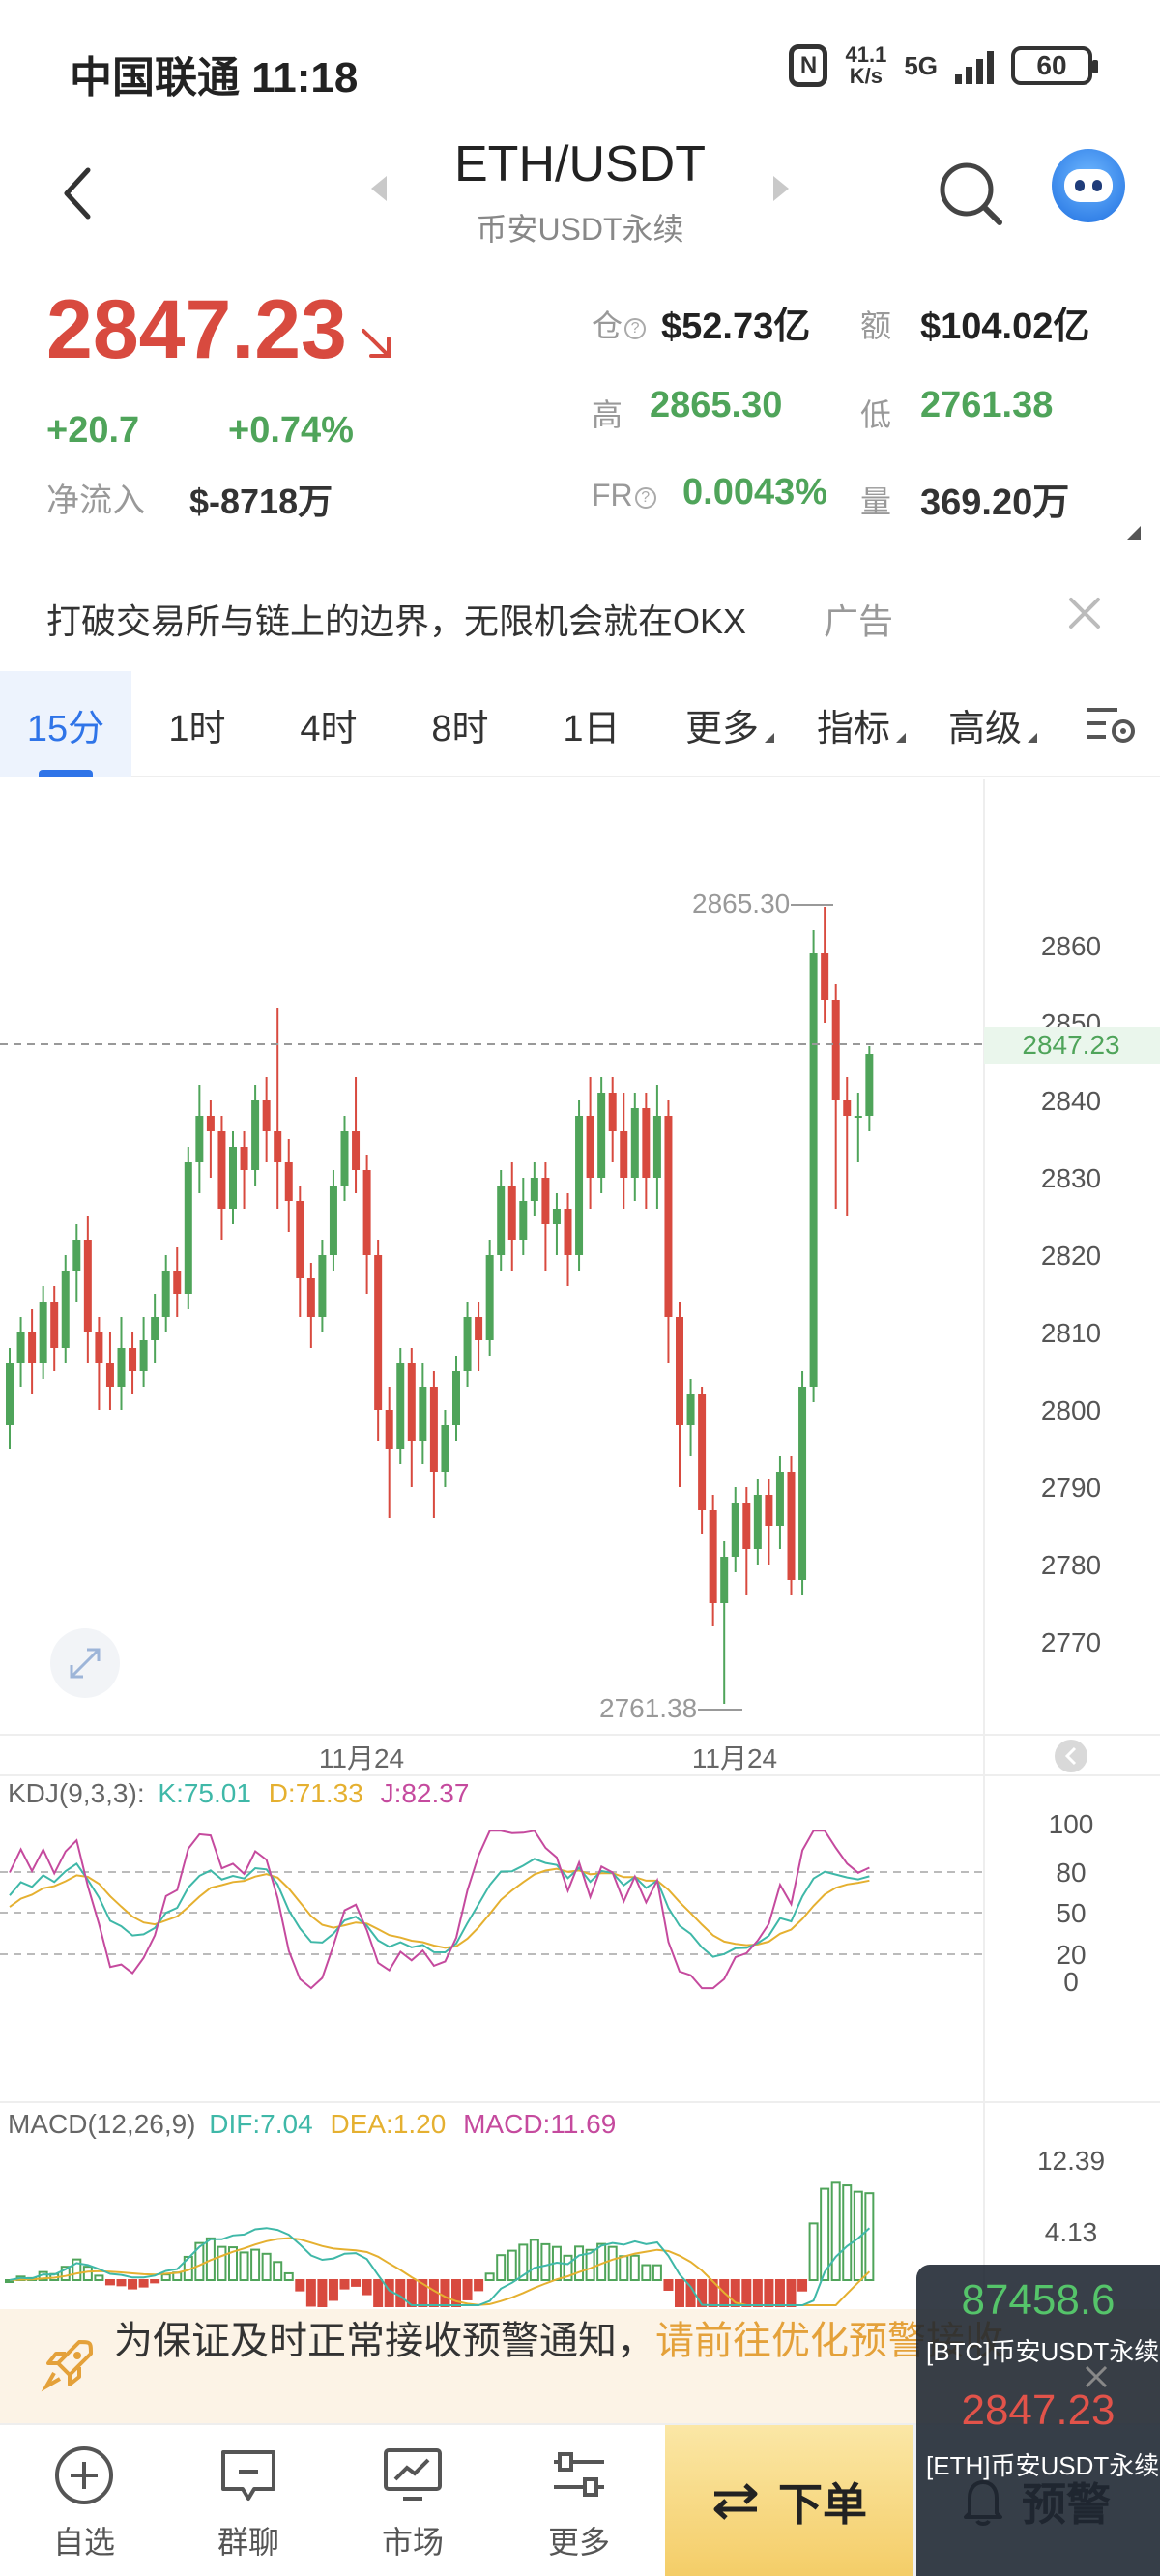 Image resolution: width=1160 pixels, height=2576 pixels. What do you see at coordinates (1088, 185) in the screenshot?
I see `assistant-robot-icon` at bounding box center [1088, 185].